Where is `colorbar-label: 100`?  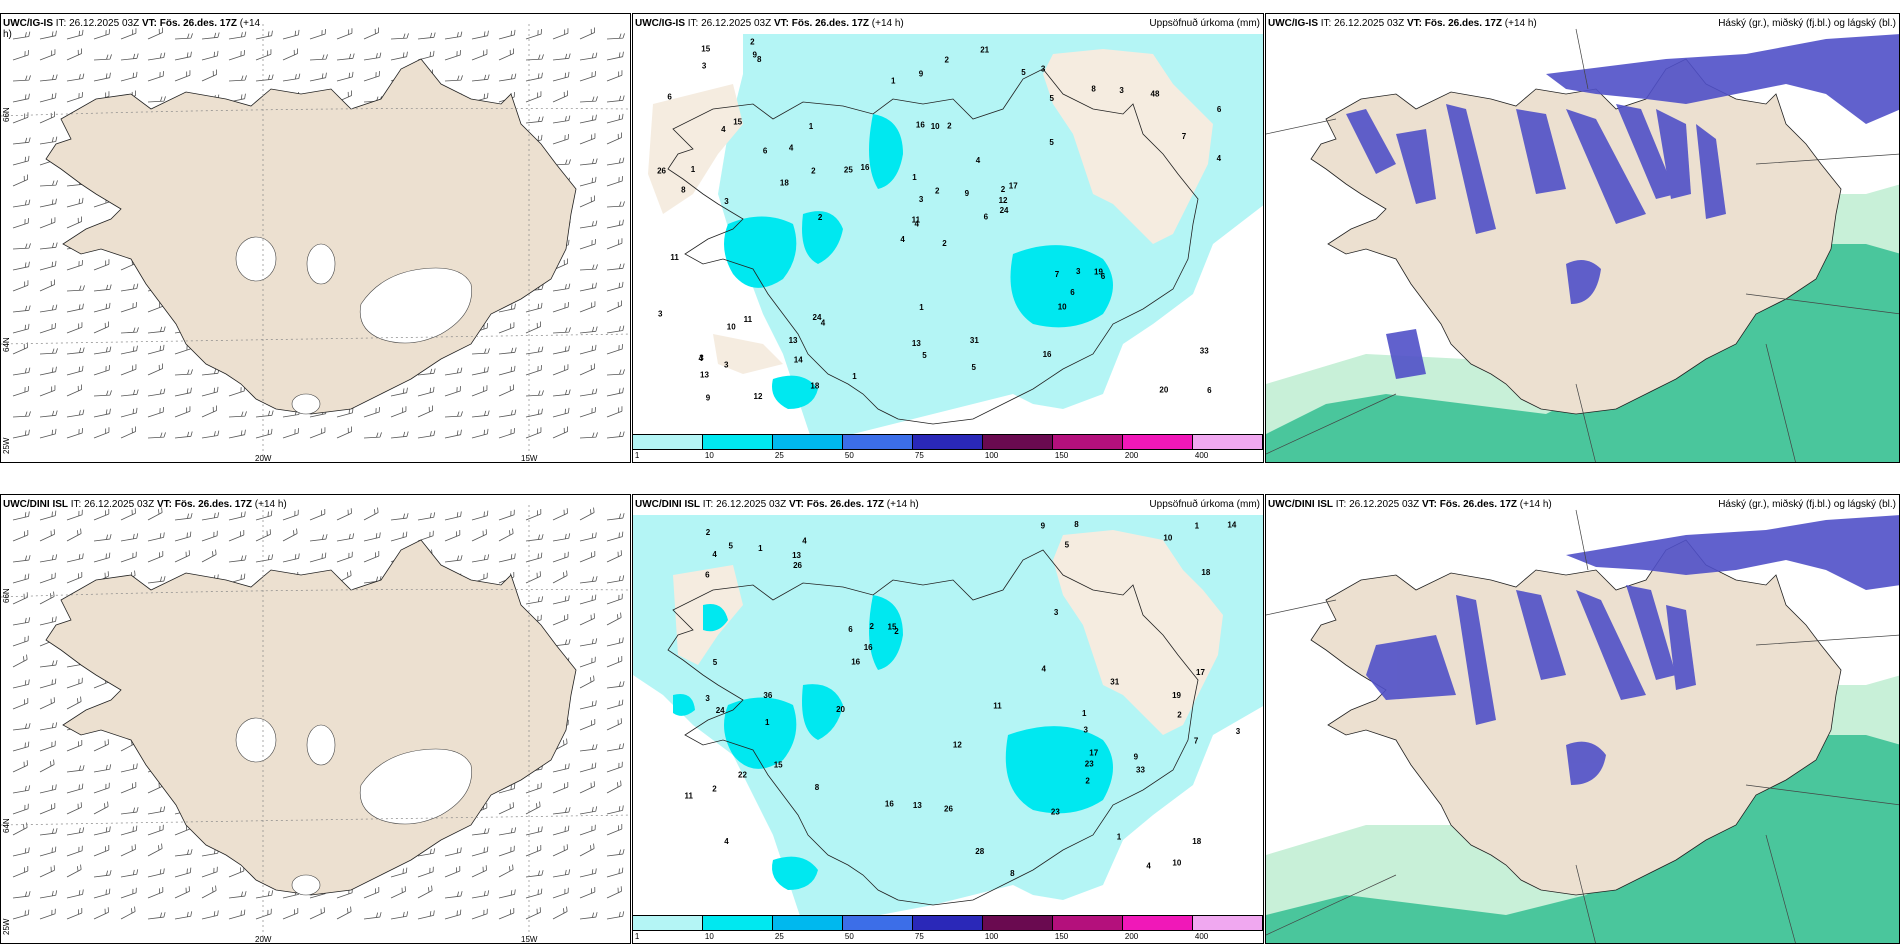 colorbar-label: 100 is located at coordinates (991, 455).